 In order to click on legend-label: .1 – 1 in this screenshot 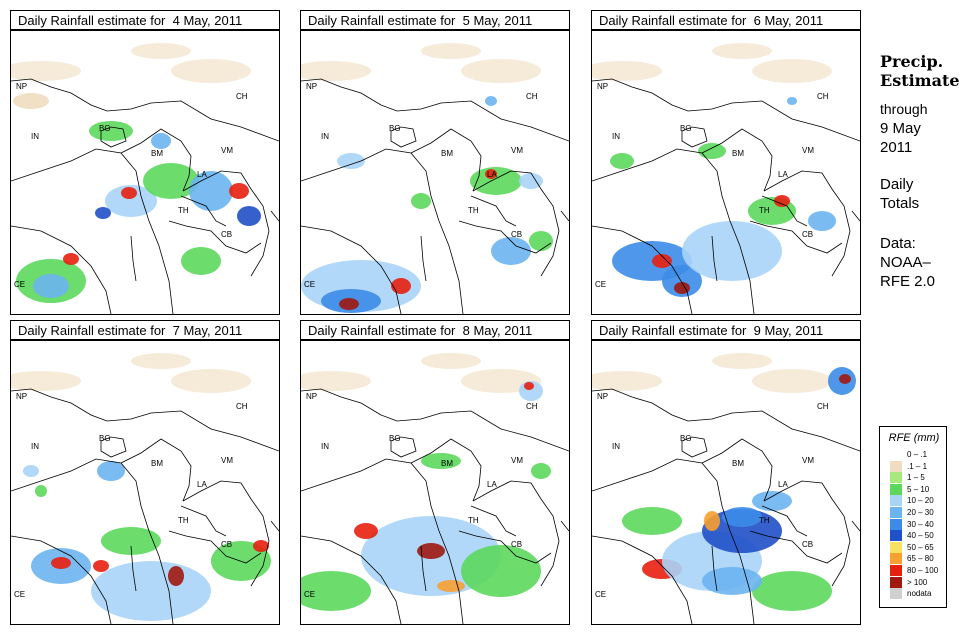, I will do `click(917, 466)`.